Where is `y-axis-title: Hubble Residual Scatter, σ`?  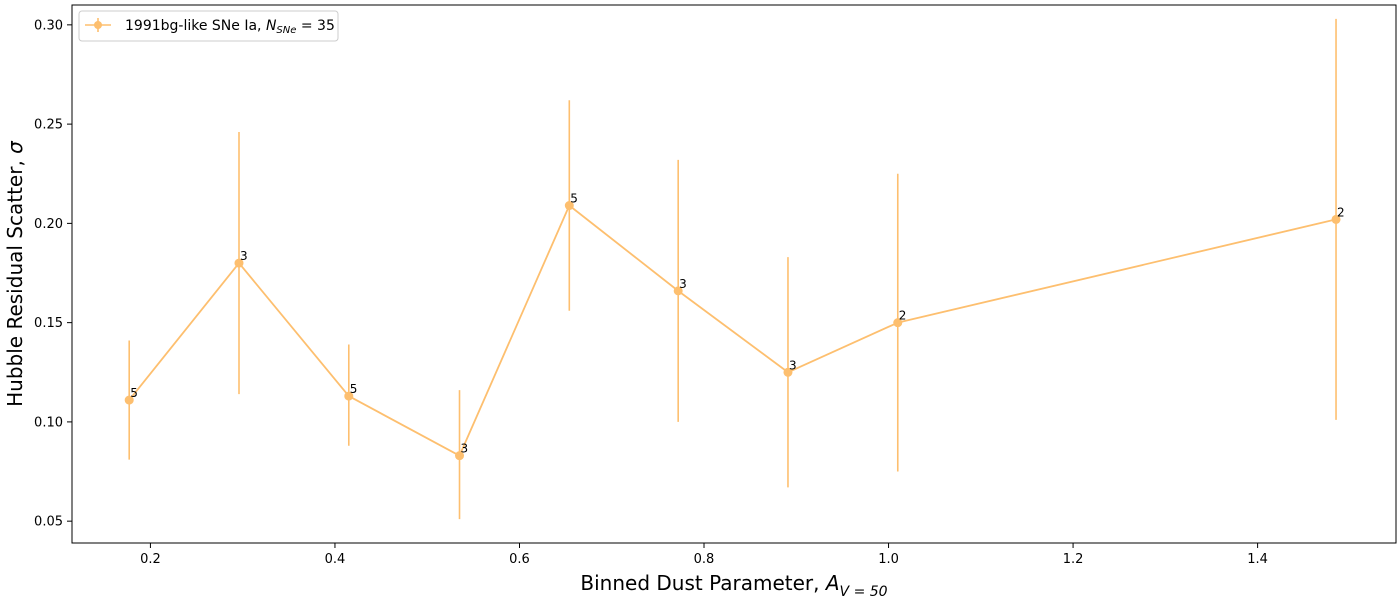 y-axis-title: Hubble Residual Scatter, σ is located at coordinates (15, 273).